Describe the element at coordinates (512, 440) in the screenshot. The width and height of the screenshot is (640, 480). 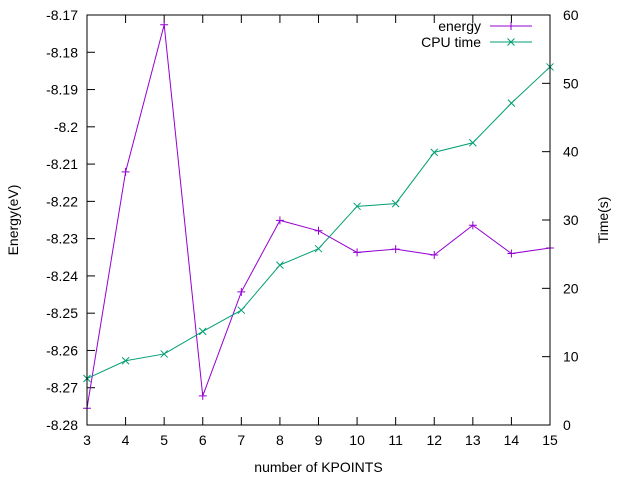
I see `x-tick-label: 14` at that location.